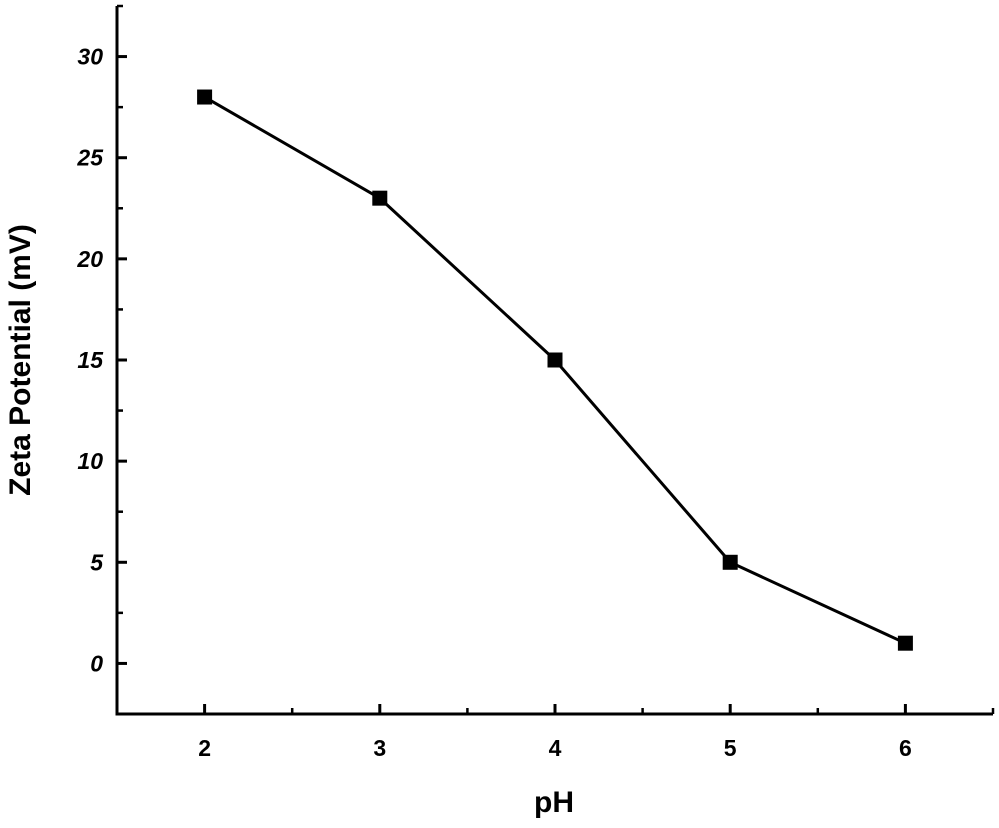  I want to click on x-axis-title: pH, so click(554, 802).